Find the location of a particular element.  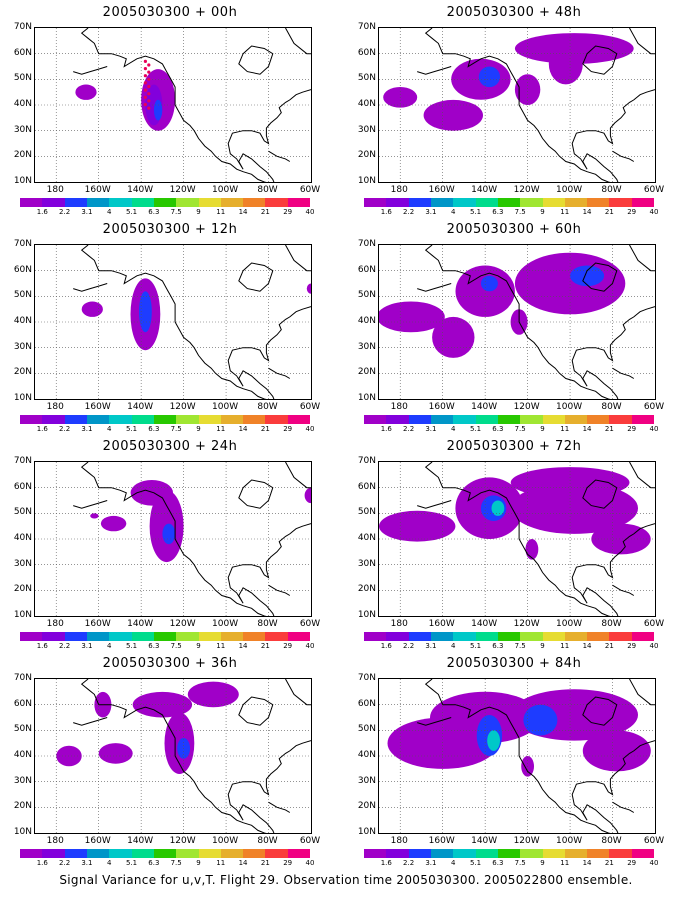

colorbar-label: 6.3 is located at coordinates (154, 429).